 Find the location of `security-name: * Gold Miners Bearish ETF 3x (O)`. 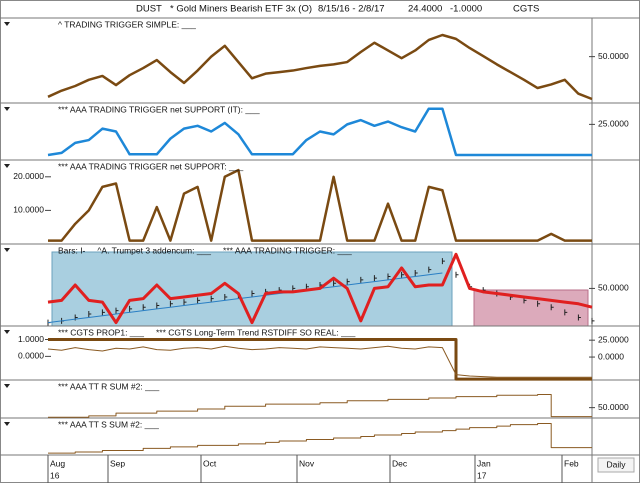

security-name: * Gold Miners Bearish ETF 3x (O) is located at coordinates (241, 9).